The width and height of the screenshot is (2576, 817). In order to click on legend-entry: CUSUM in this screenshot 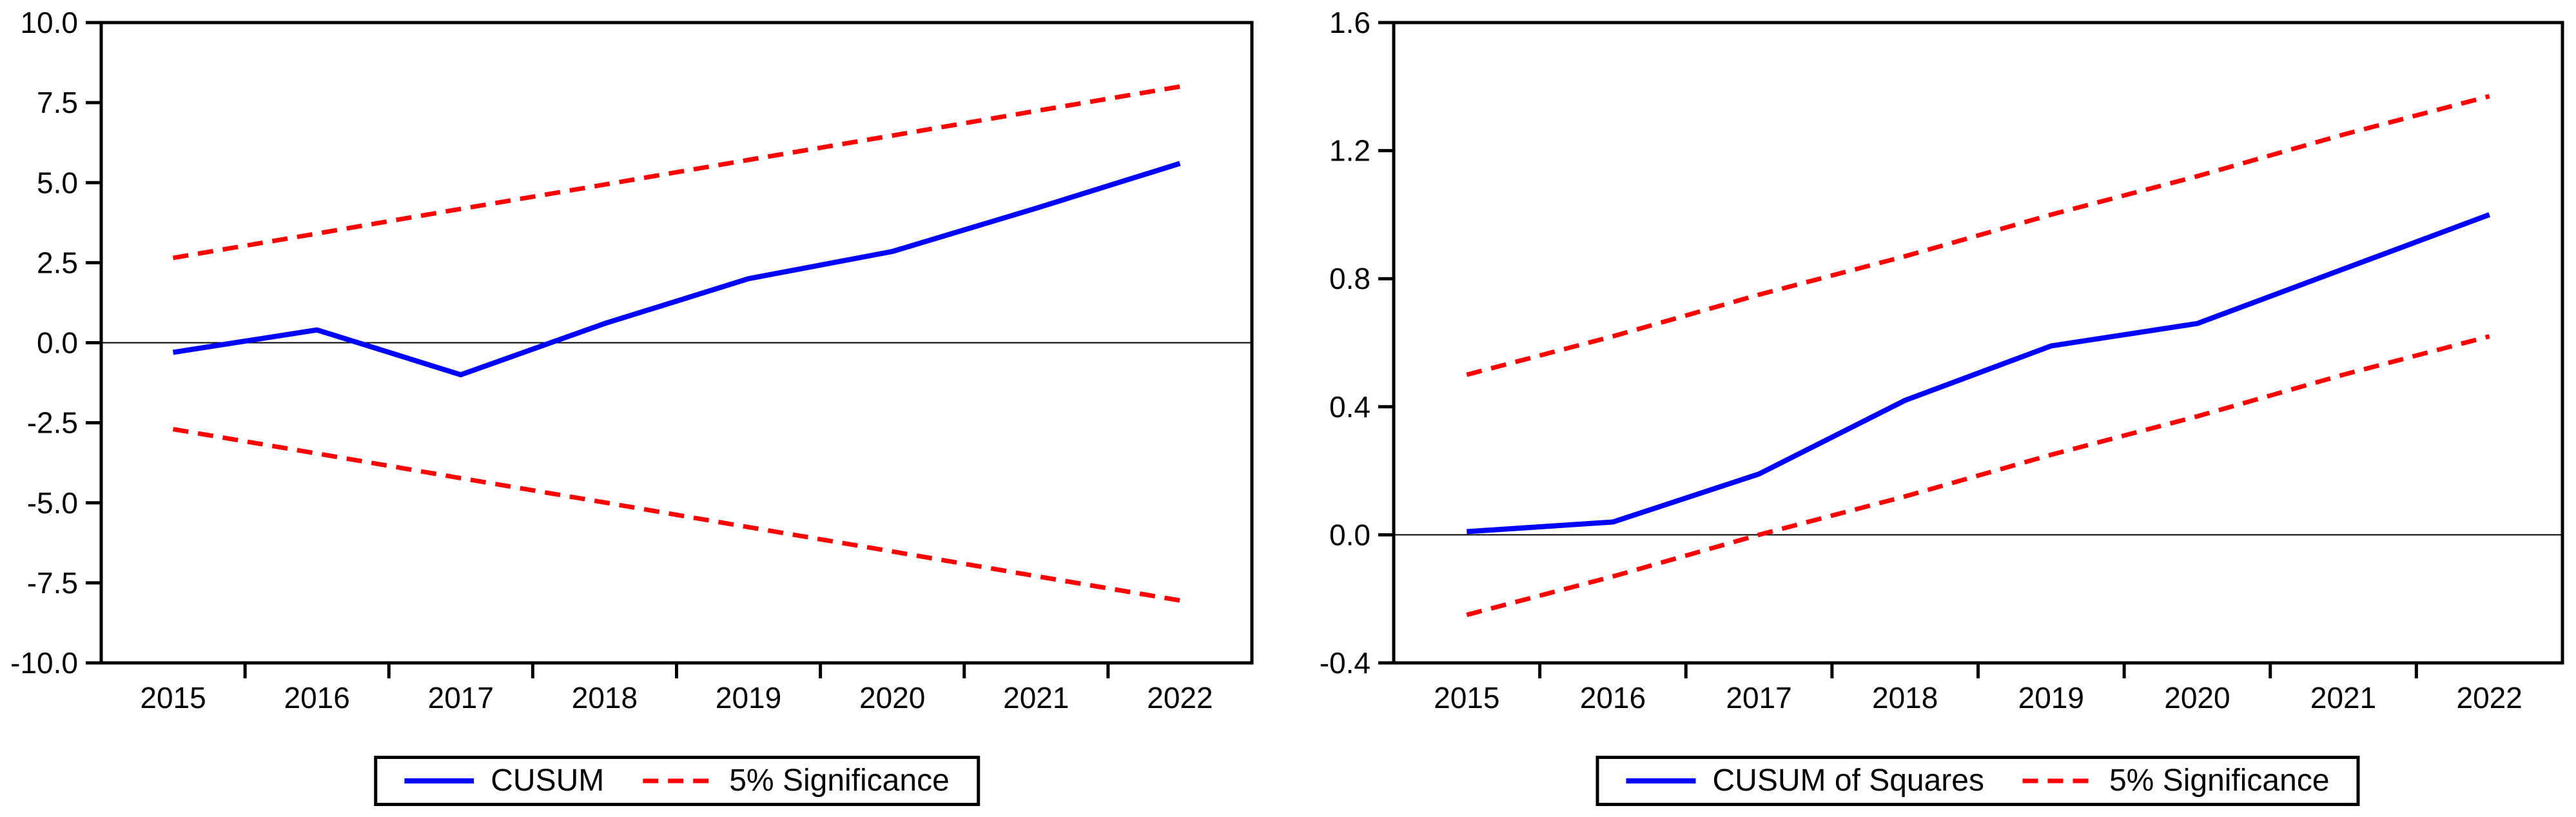, I will do `click(504, 780)`.